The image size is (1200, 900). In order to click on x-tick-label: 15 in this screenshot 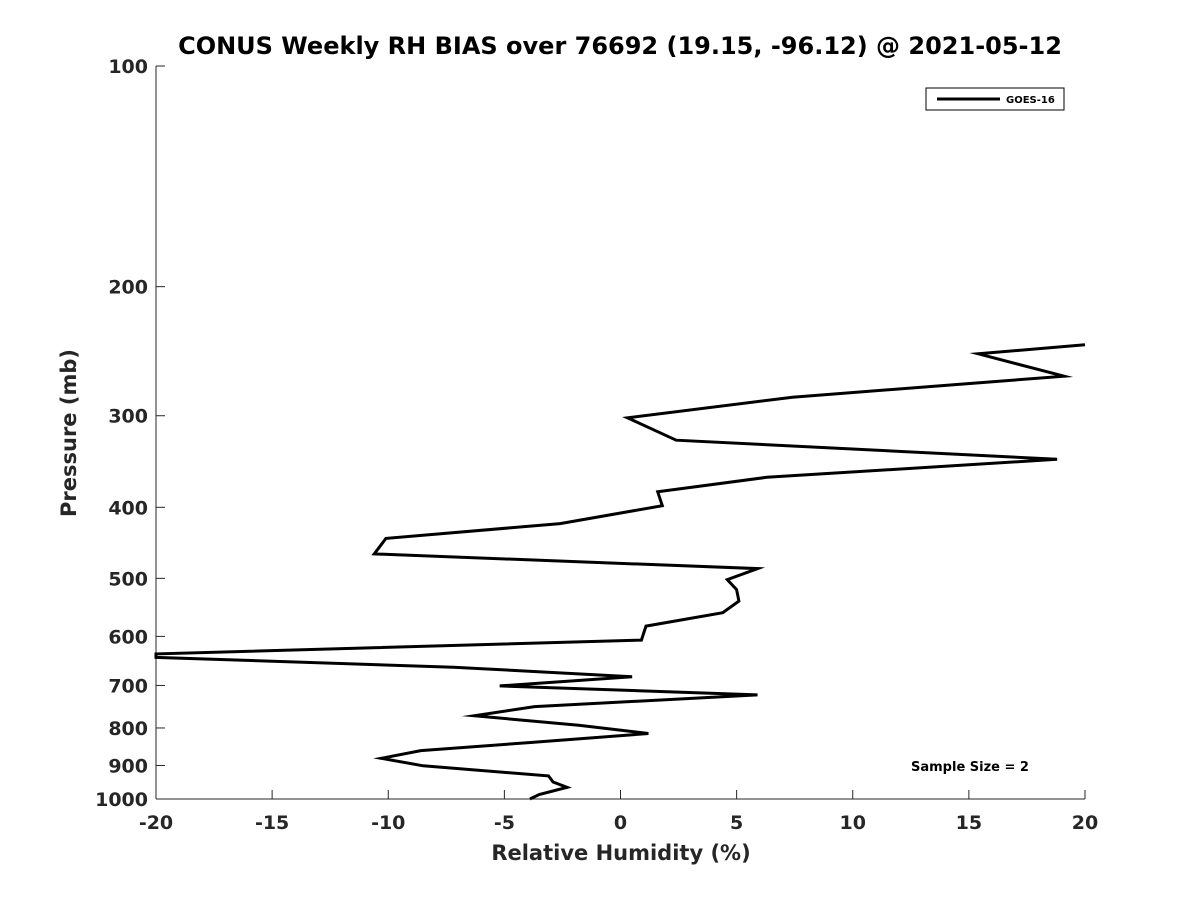, I will do `click(969, 823)`.